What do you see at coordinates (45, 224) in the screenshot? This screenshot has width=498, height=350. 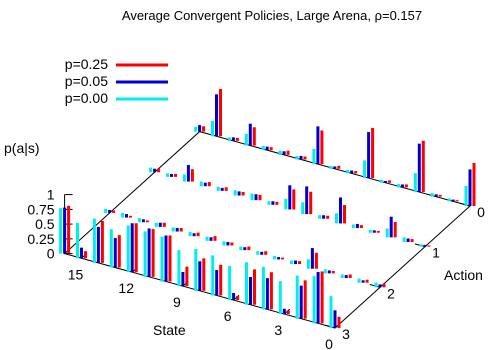 I see `z-tick-label: 0.5` at bounding box center [45, 224].